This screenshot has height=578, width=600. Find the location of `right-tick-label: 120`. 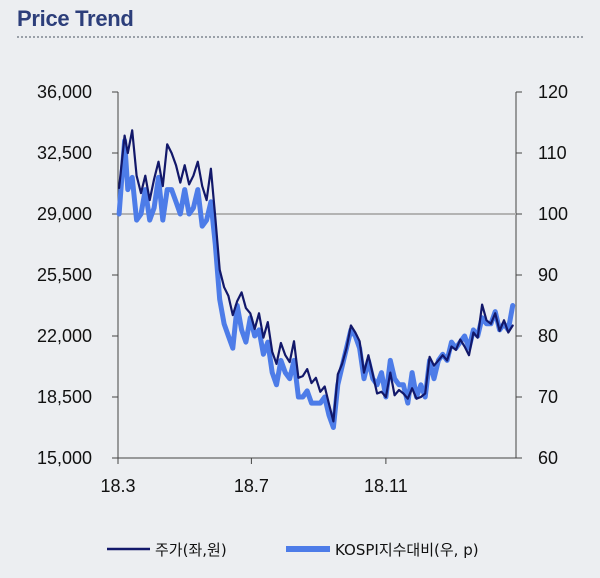

right-tick-label: 120 is located at coordinates (553, 92).